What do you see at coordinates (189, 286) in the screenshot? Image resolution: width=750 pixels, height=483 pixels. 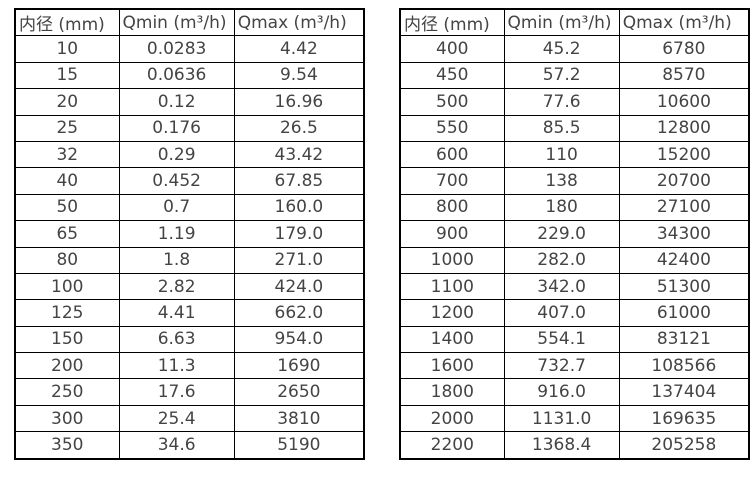 I see `table-row: 100 2.82 424.0` at bounding box center [189, 286].